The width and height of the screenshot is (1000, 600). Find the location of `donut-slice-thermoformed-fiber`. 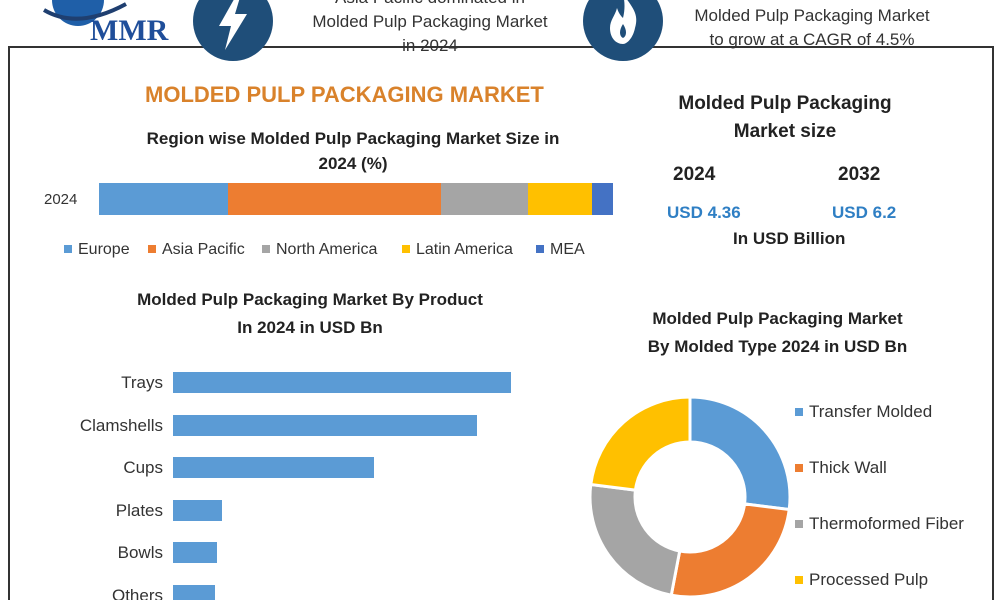

donut-slice-thermoformed-fiber is located at coordinates (635, 539).